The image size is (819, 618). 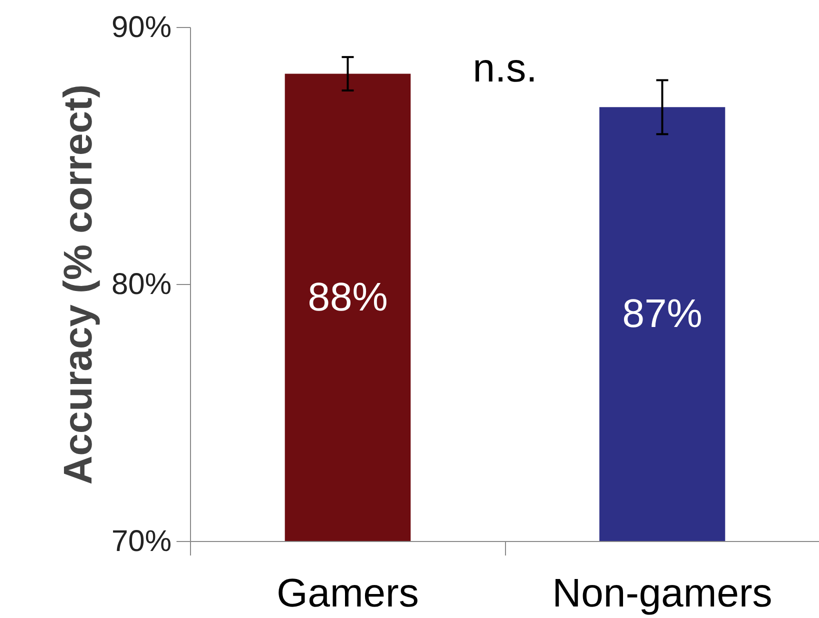 What do you see at coordinates (347, 594) in the screenshot?
I see `x-tick-label: Gamers` at bounding box center [347, 594].